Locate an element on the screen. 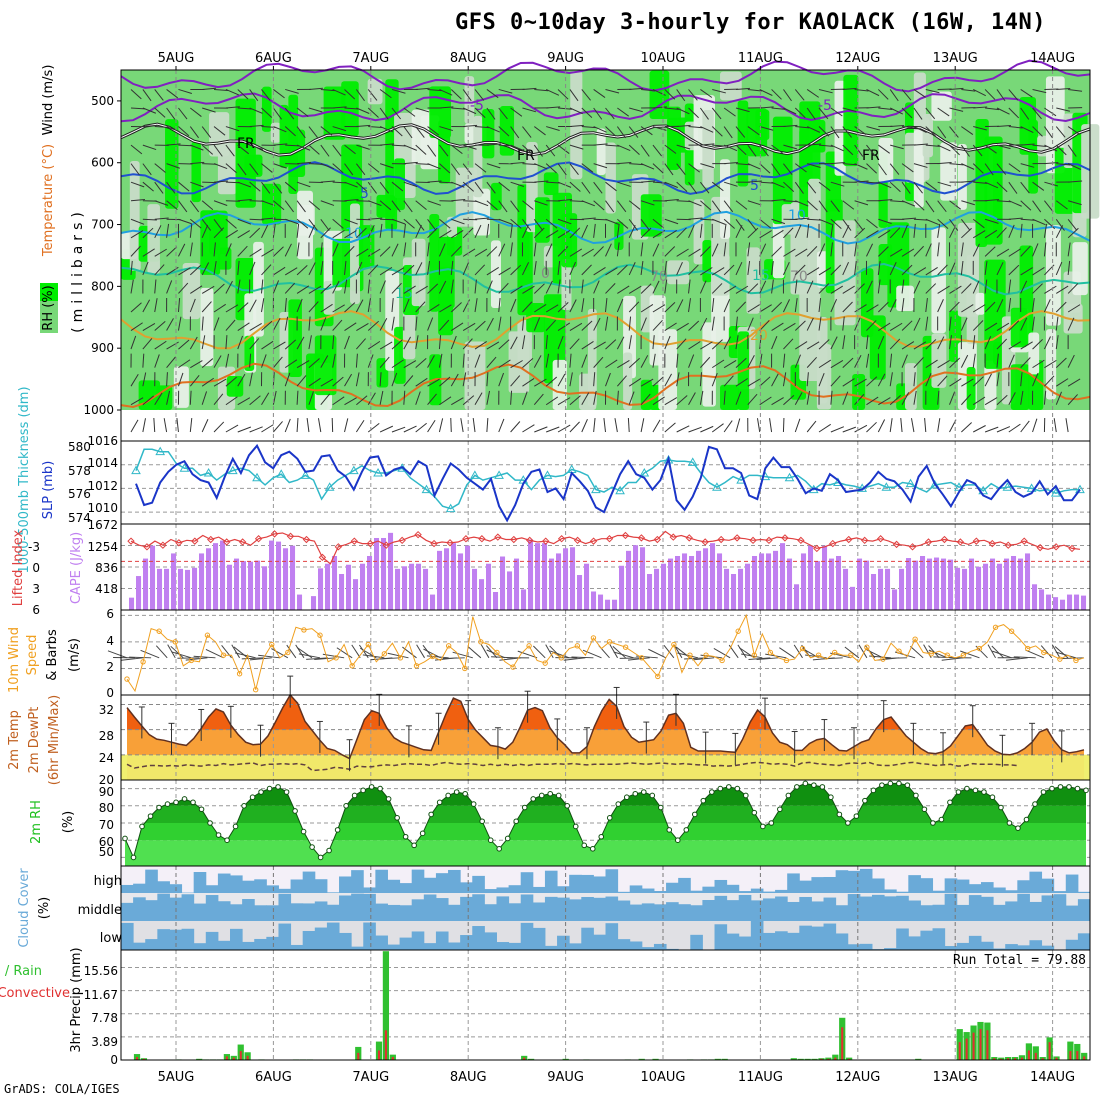 The width and height of the screenshot is (1100, 1100). wind-tick-label: 6 is located at coordinates (110, 614).